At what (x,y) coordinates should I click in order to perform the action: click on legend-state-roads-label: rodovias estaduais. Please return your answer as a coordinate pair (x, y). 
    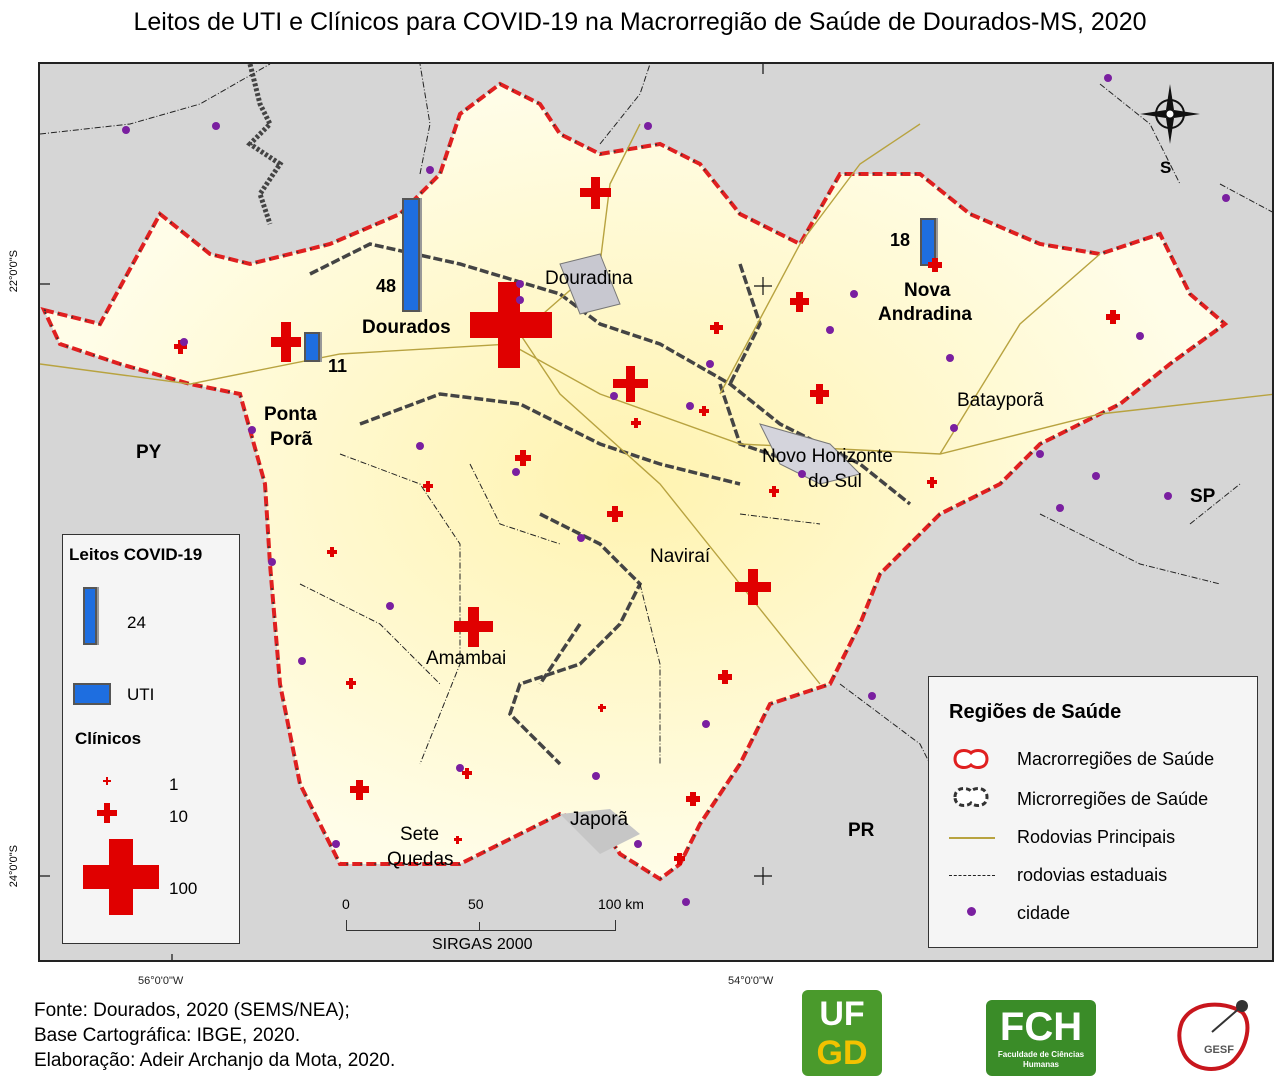
    Looking at the image, I should click on (1092, 875).